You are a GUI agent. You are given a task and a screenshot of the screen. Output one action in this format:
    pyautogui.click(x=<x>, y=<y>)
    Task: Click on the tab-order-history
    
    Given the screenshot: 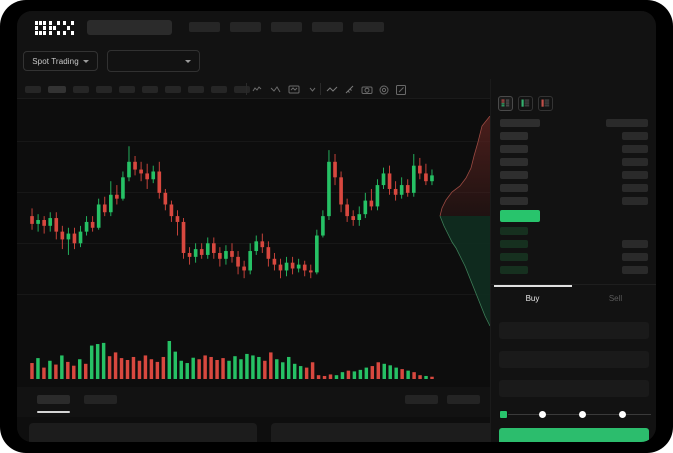 What is the action you would take?
    pyautogui.click(x=100, y=399)
    